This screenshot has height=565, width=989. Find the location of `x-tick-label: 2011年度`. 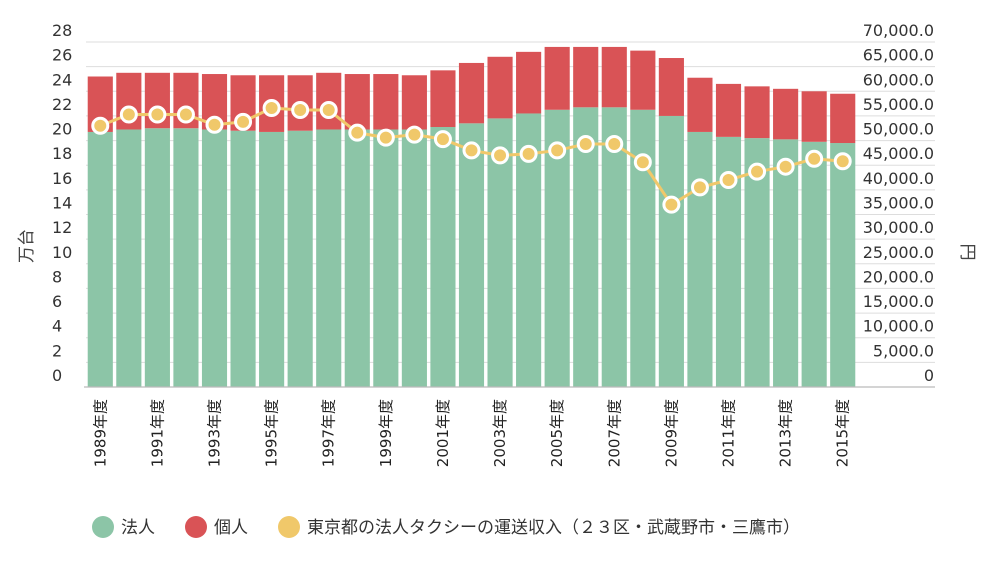

x-tick-label: 2011年度 is located at coordinates (729, 433).